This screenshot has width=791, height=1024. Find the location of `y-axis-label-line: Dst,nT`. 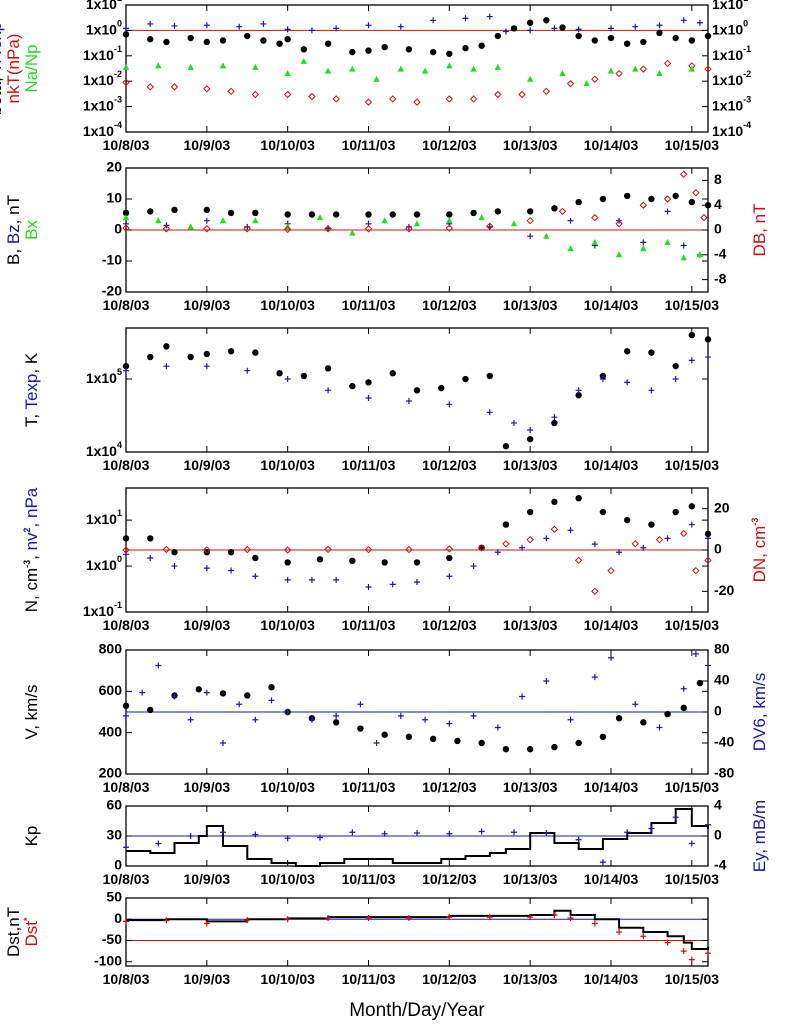

y-axis-label-line: Dst,nT is located at coordinates (13, 932).